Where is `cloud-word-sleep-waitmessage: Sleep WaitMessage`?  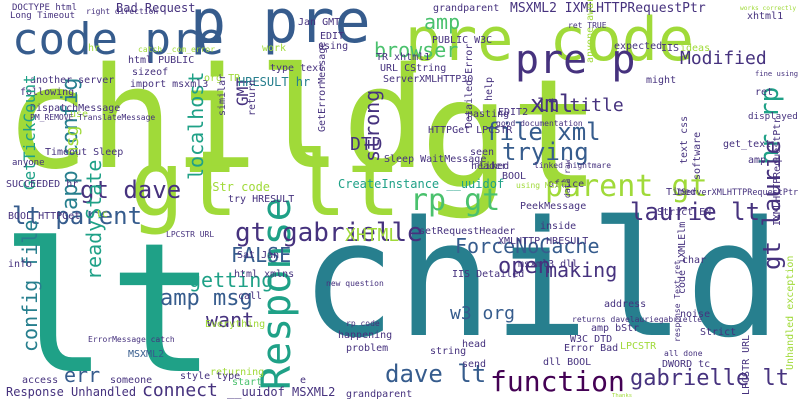 cloud-word-sleep-waitmessage: Sleep WaitMessage is located at coordinates (435, 159).